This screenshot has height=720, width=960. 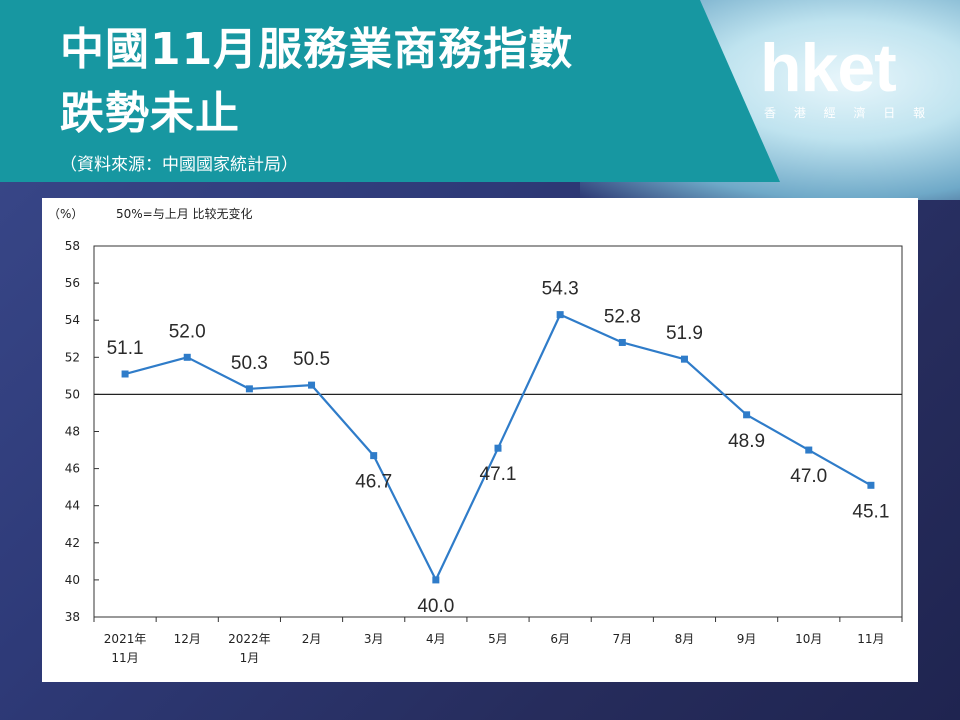 What do you see at coordinates (65, 214) in the screenshot?
I see `y-unit-label: （%）` at bounding box center [65, 214].